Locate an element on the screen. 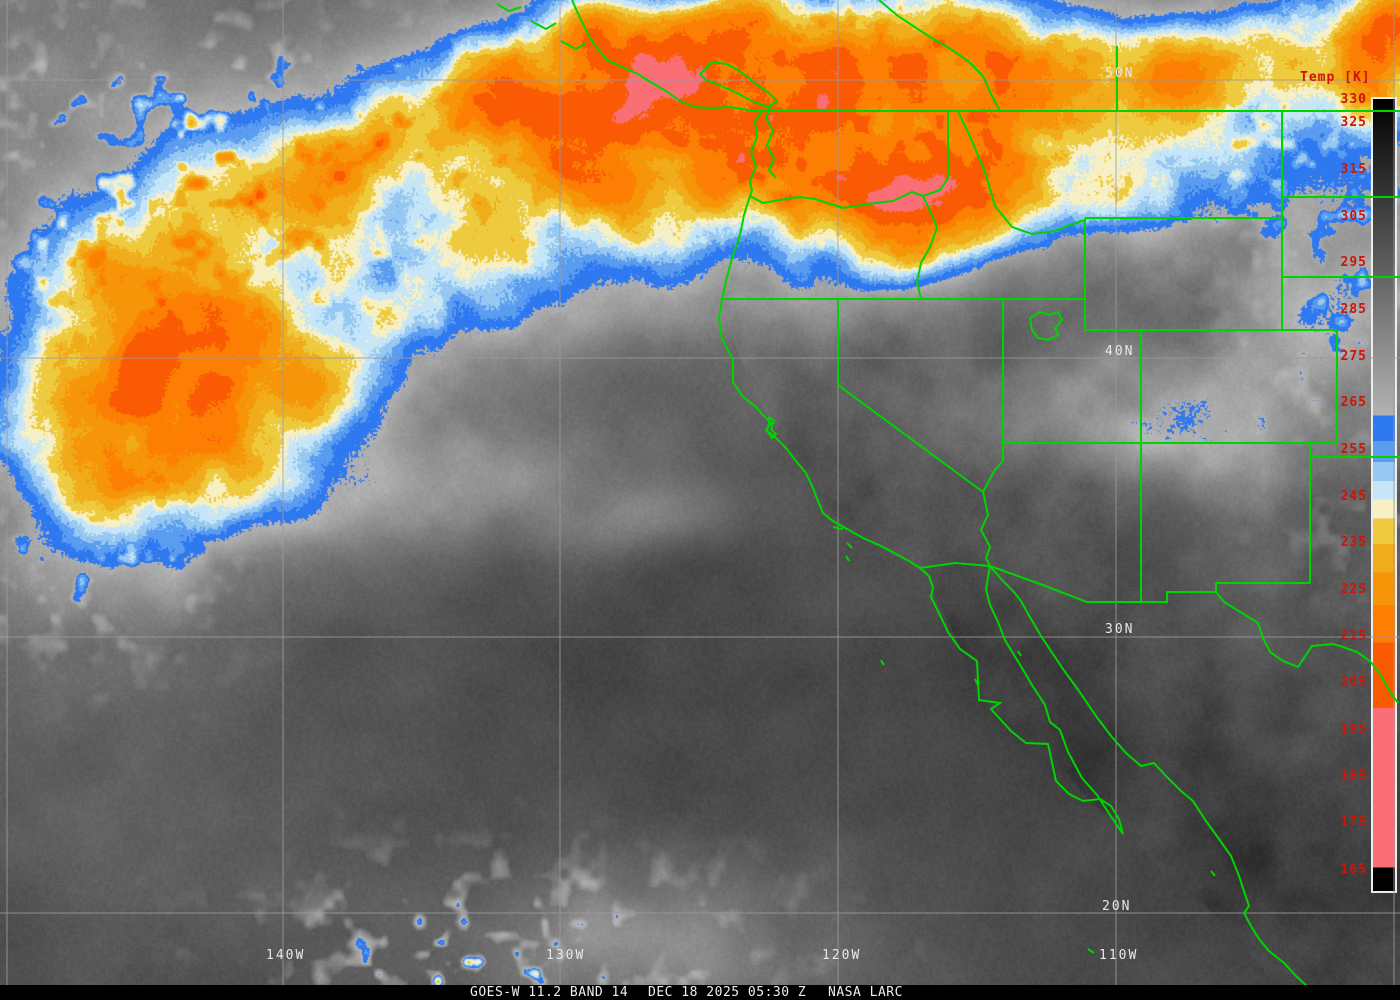  colorbar-tick-label: 225 is located at coordinates (1353, 589).